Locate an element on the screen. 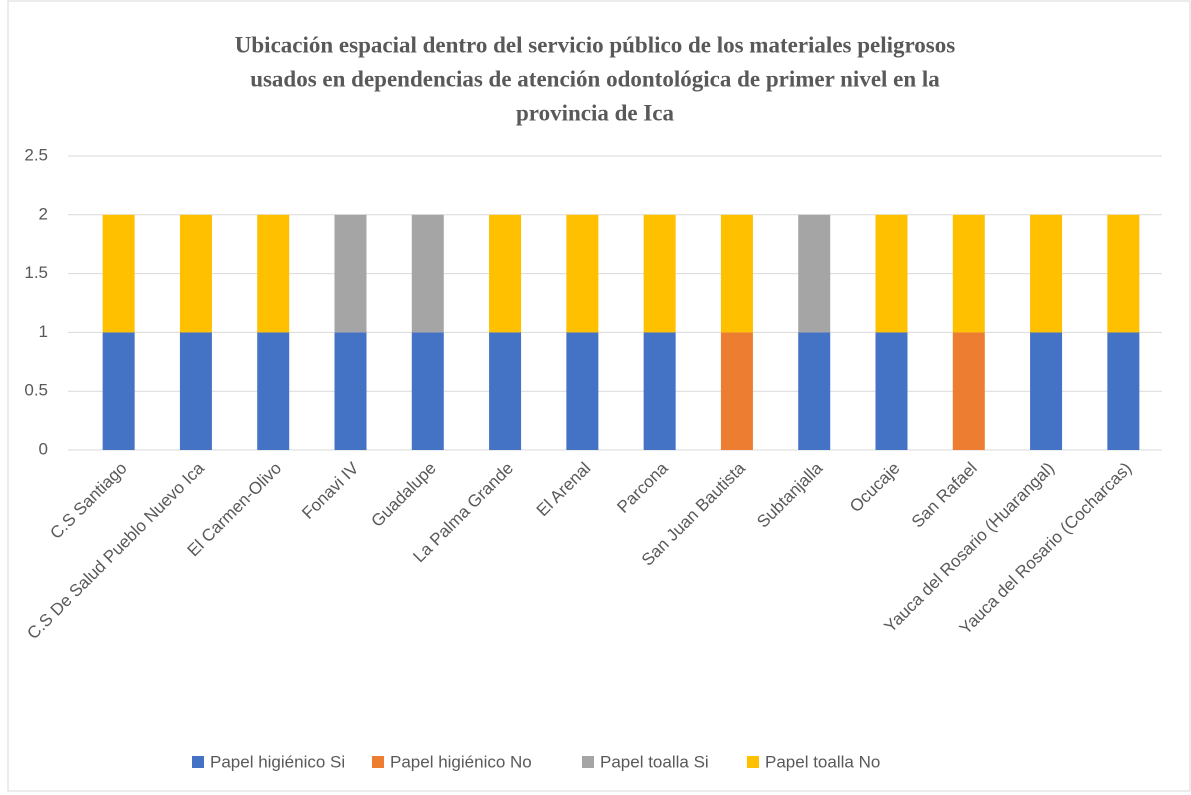 The image size is (1191, 795). y-tick-label: 0 is located at coordinates (43, 448).